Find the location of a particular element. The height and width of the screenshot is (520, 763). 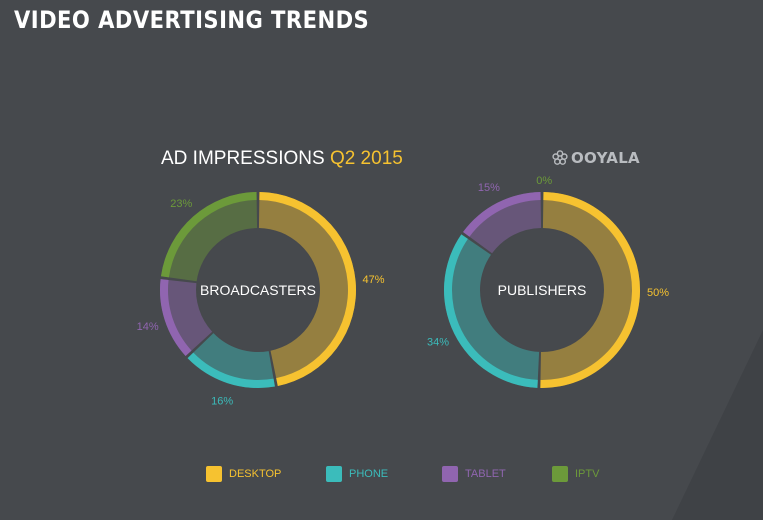

data-label-tablet: 14% is located at coordinates (148, 327).